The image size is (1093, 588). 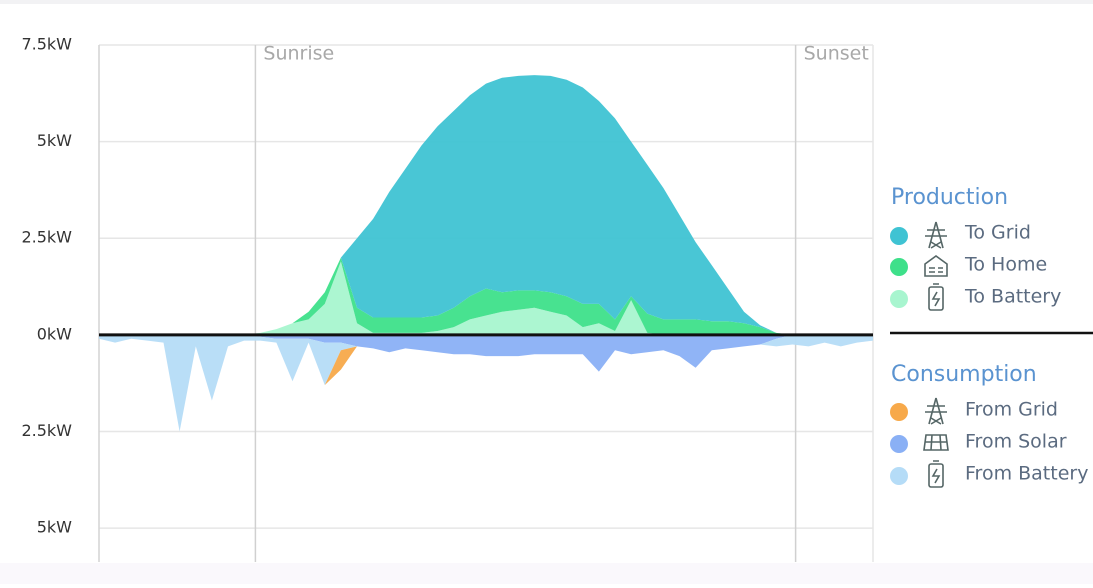 I want to click on legend-item: To Battery, so click(x=975, y=297).